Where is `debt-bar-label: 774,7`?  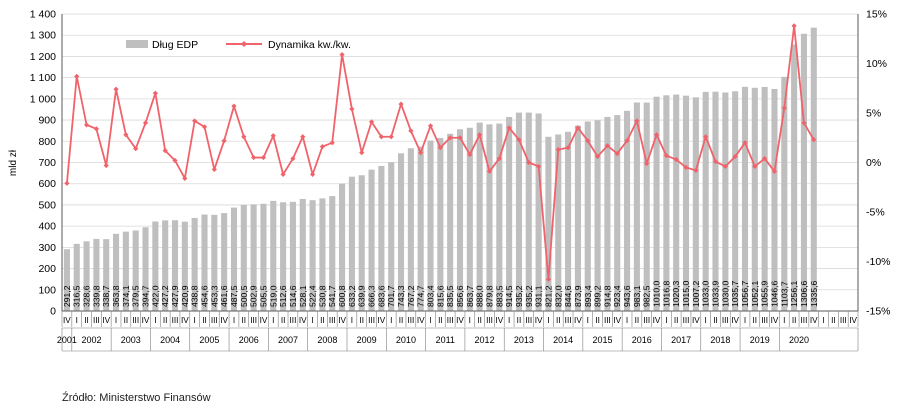
debt-bar-label: 774,7 is located at coordinates (421, 296).